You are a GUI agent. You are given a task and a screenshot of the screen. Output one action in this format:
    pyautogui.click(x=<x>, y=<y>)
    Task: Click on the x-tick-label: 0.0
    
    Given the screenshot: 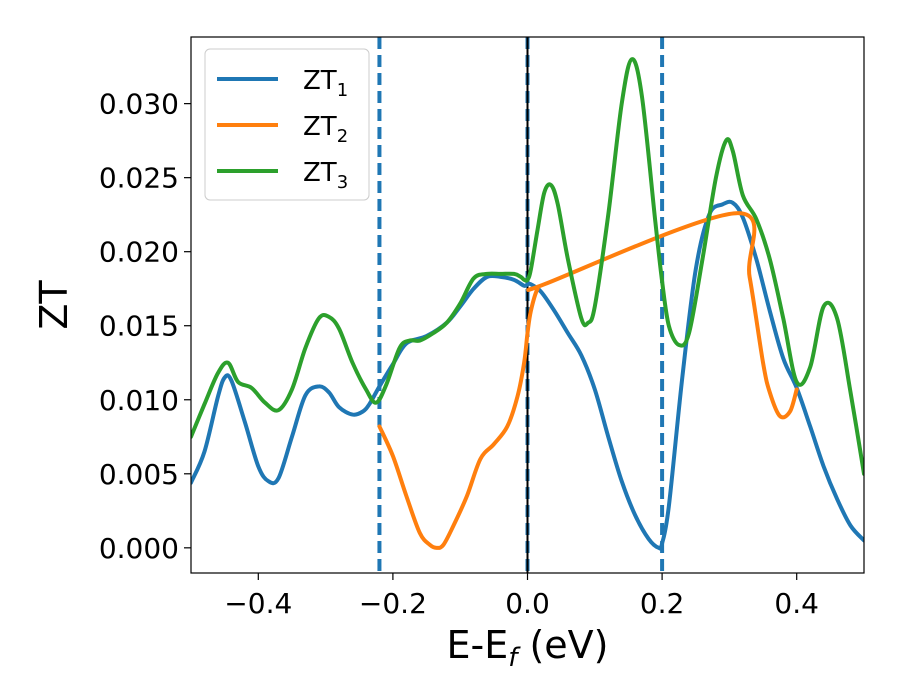 What is the action you would take?
    pyautogui.click(x=527, y=603)
    